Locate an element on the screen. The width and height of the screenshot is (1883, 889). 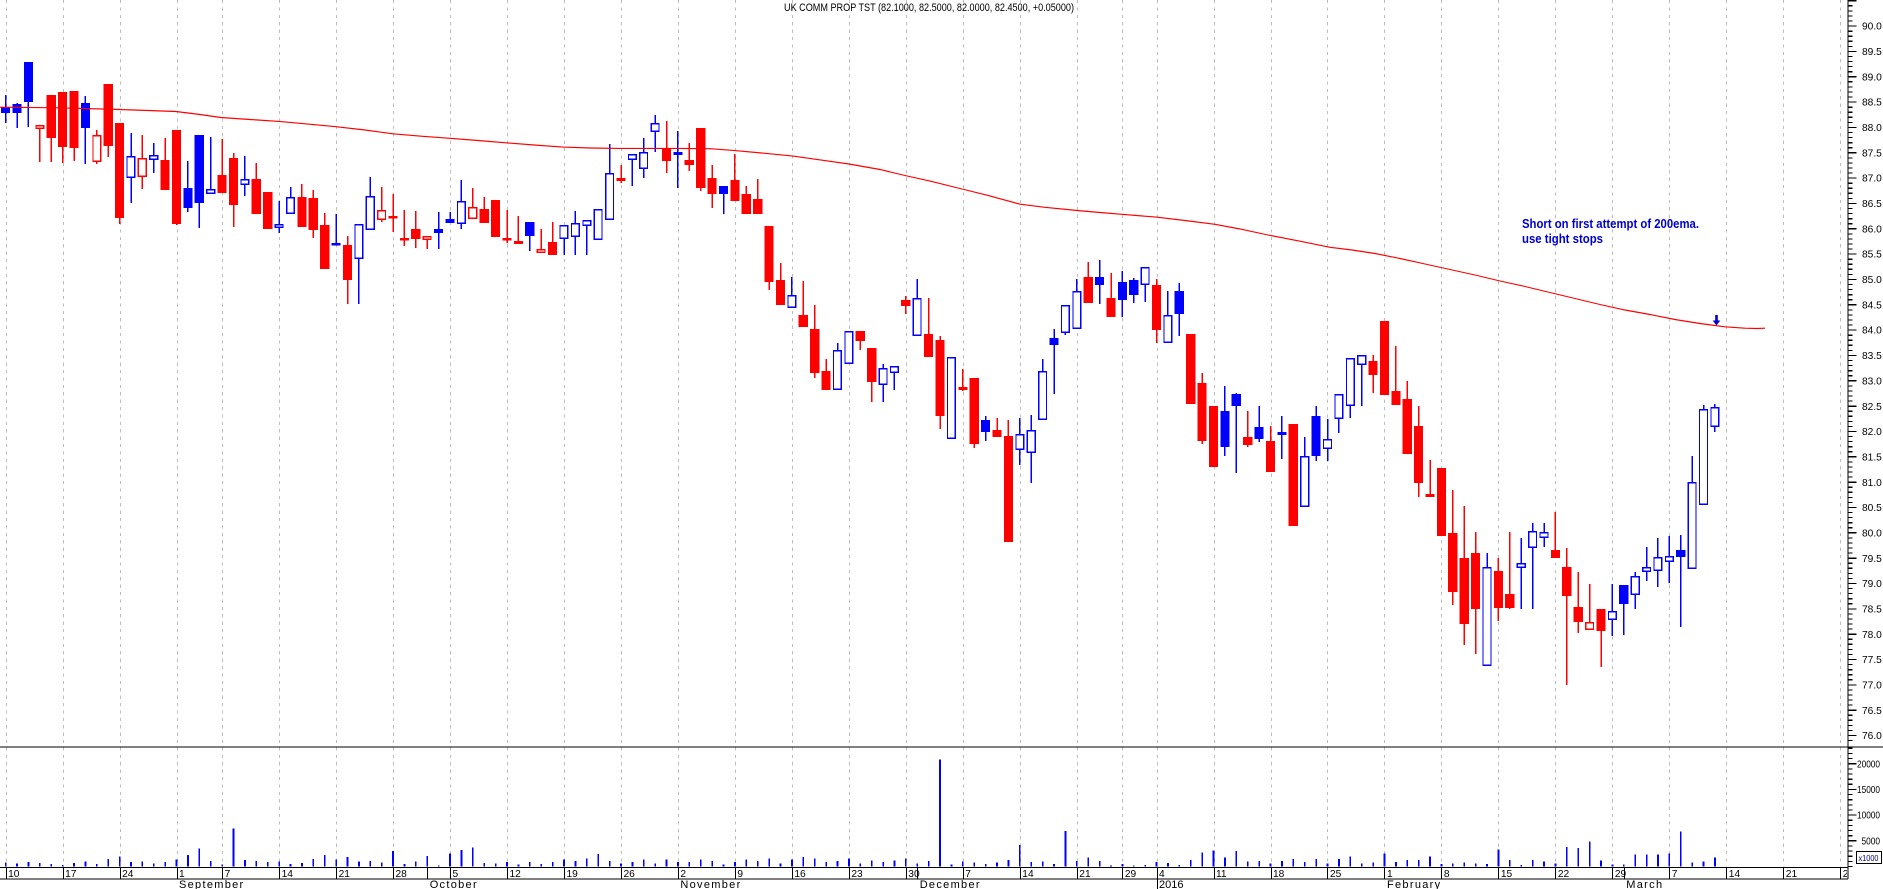
svg-text: 10000 is located at coordinates (1868, 816).